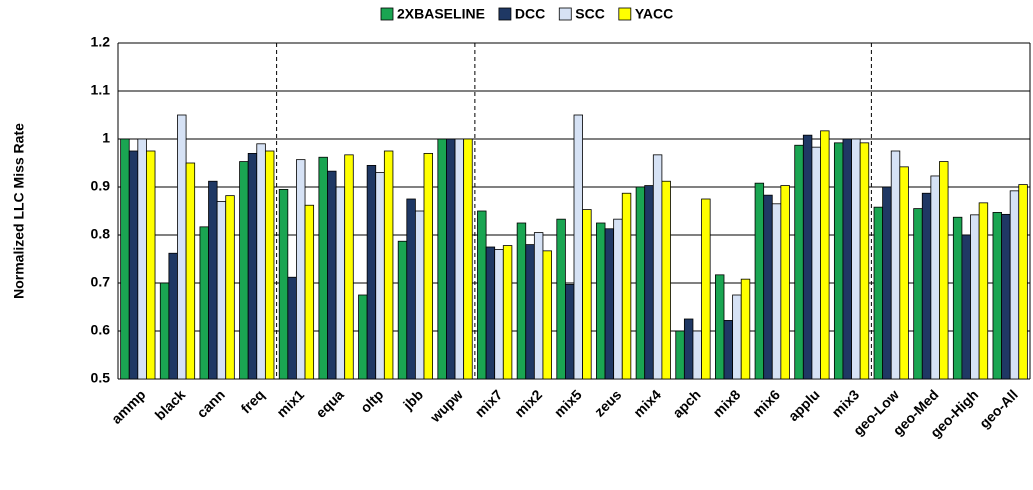  Describe the element at coordinates (804, 405) in the screenshot. I see `x-tick-label: applu` at that location.